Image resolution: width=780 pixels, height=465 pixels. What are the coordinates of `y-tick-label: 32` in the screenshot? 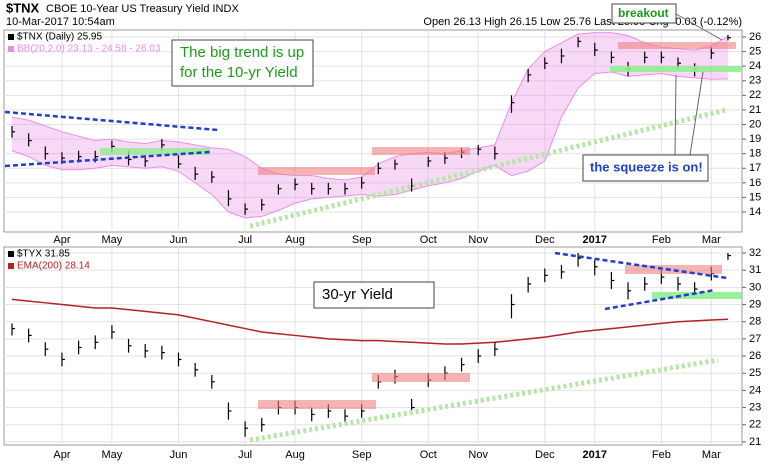 It's located at (755, 253).